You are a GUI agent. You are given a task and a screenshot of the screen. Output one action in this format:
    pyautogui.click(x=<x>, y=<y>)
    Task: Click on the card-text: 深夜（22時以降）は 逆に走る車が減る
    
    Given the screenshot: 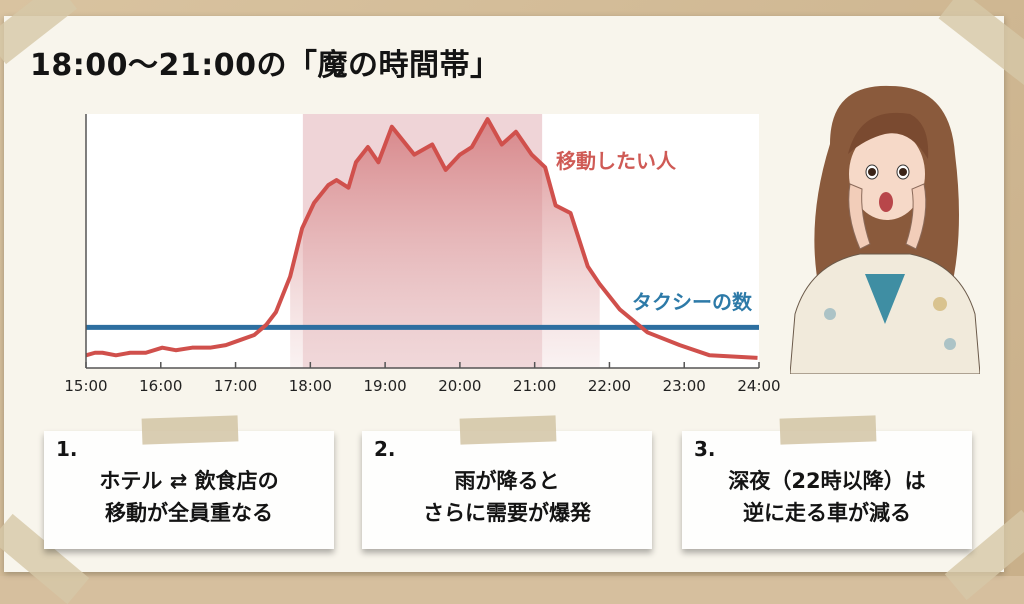 What is the action you would take?
    pyautogui.click(x=827, y=497)
    